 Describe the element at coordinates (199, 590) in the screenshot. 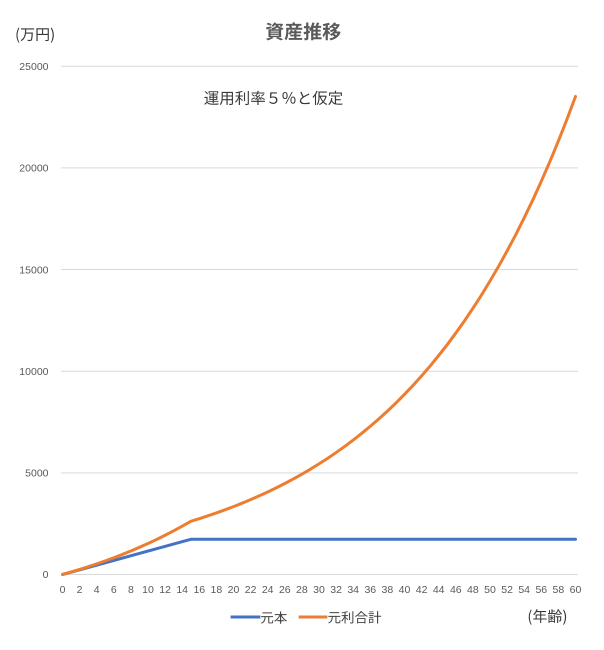

I see `svg-text: 16` at that location.